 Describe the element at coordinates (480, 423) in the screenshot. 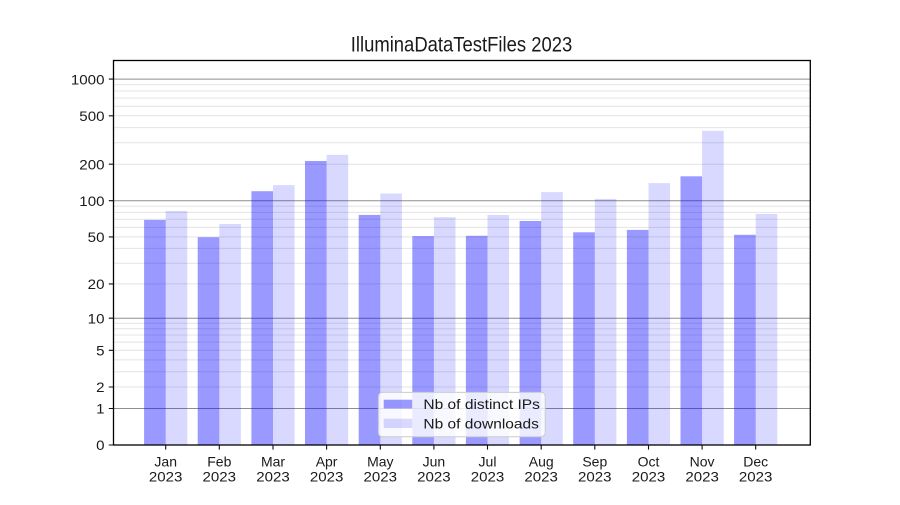

I see `svg-text: Nb of downloads` at that location.